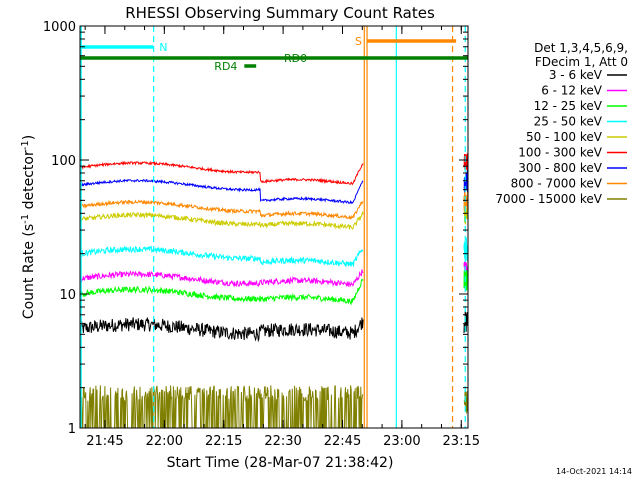 The height and width of the screenshot is (480, 640). What do you see at coordinates (557, 184) in the screenshot?
I see `legend-label: 800 - 7000 keV` at bounding box center [557, 184].